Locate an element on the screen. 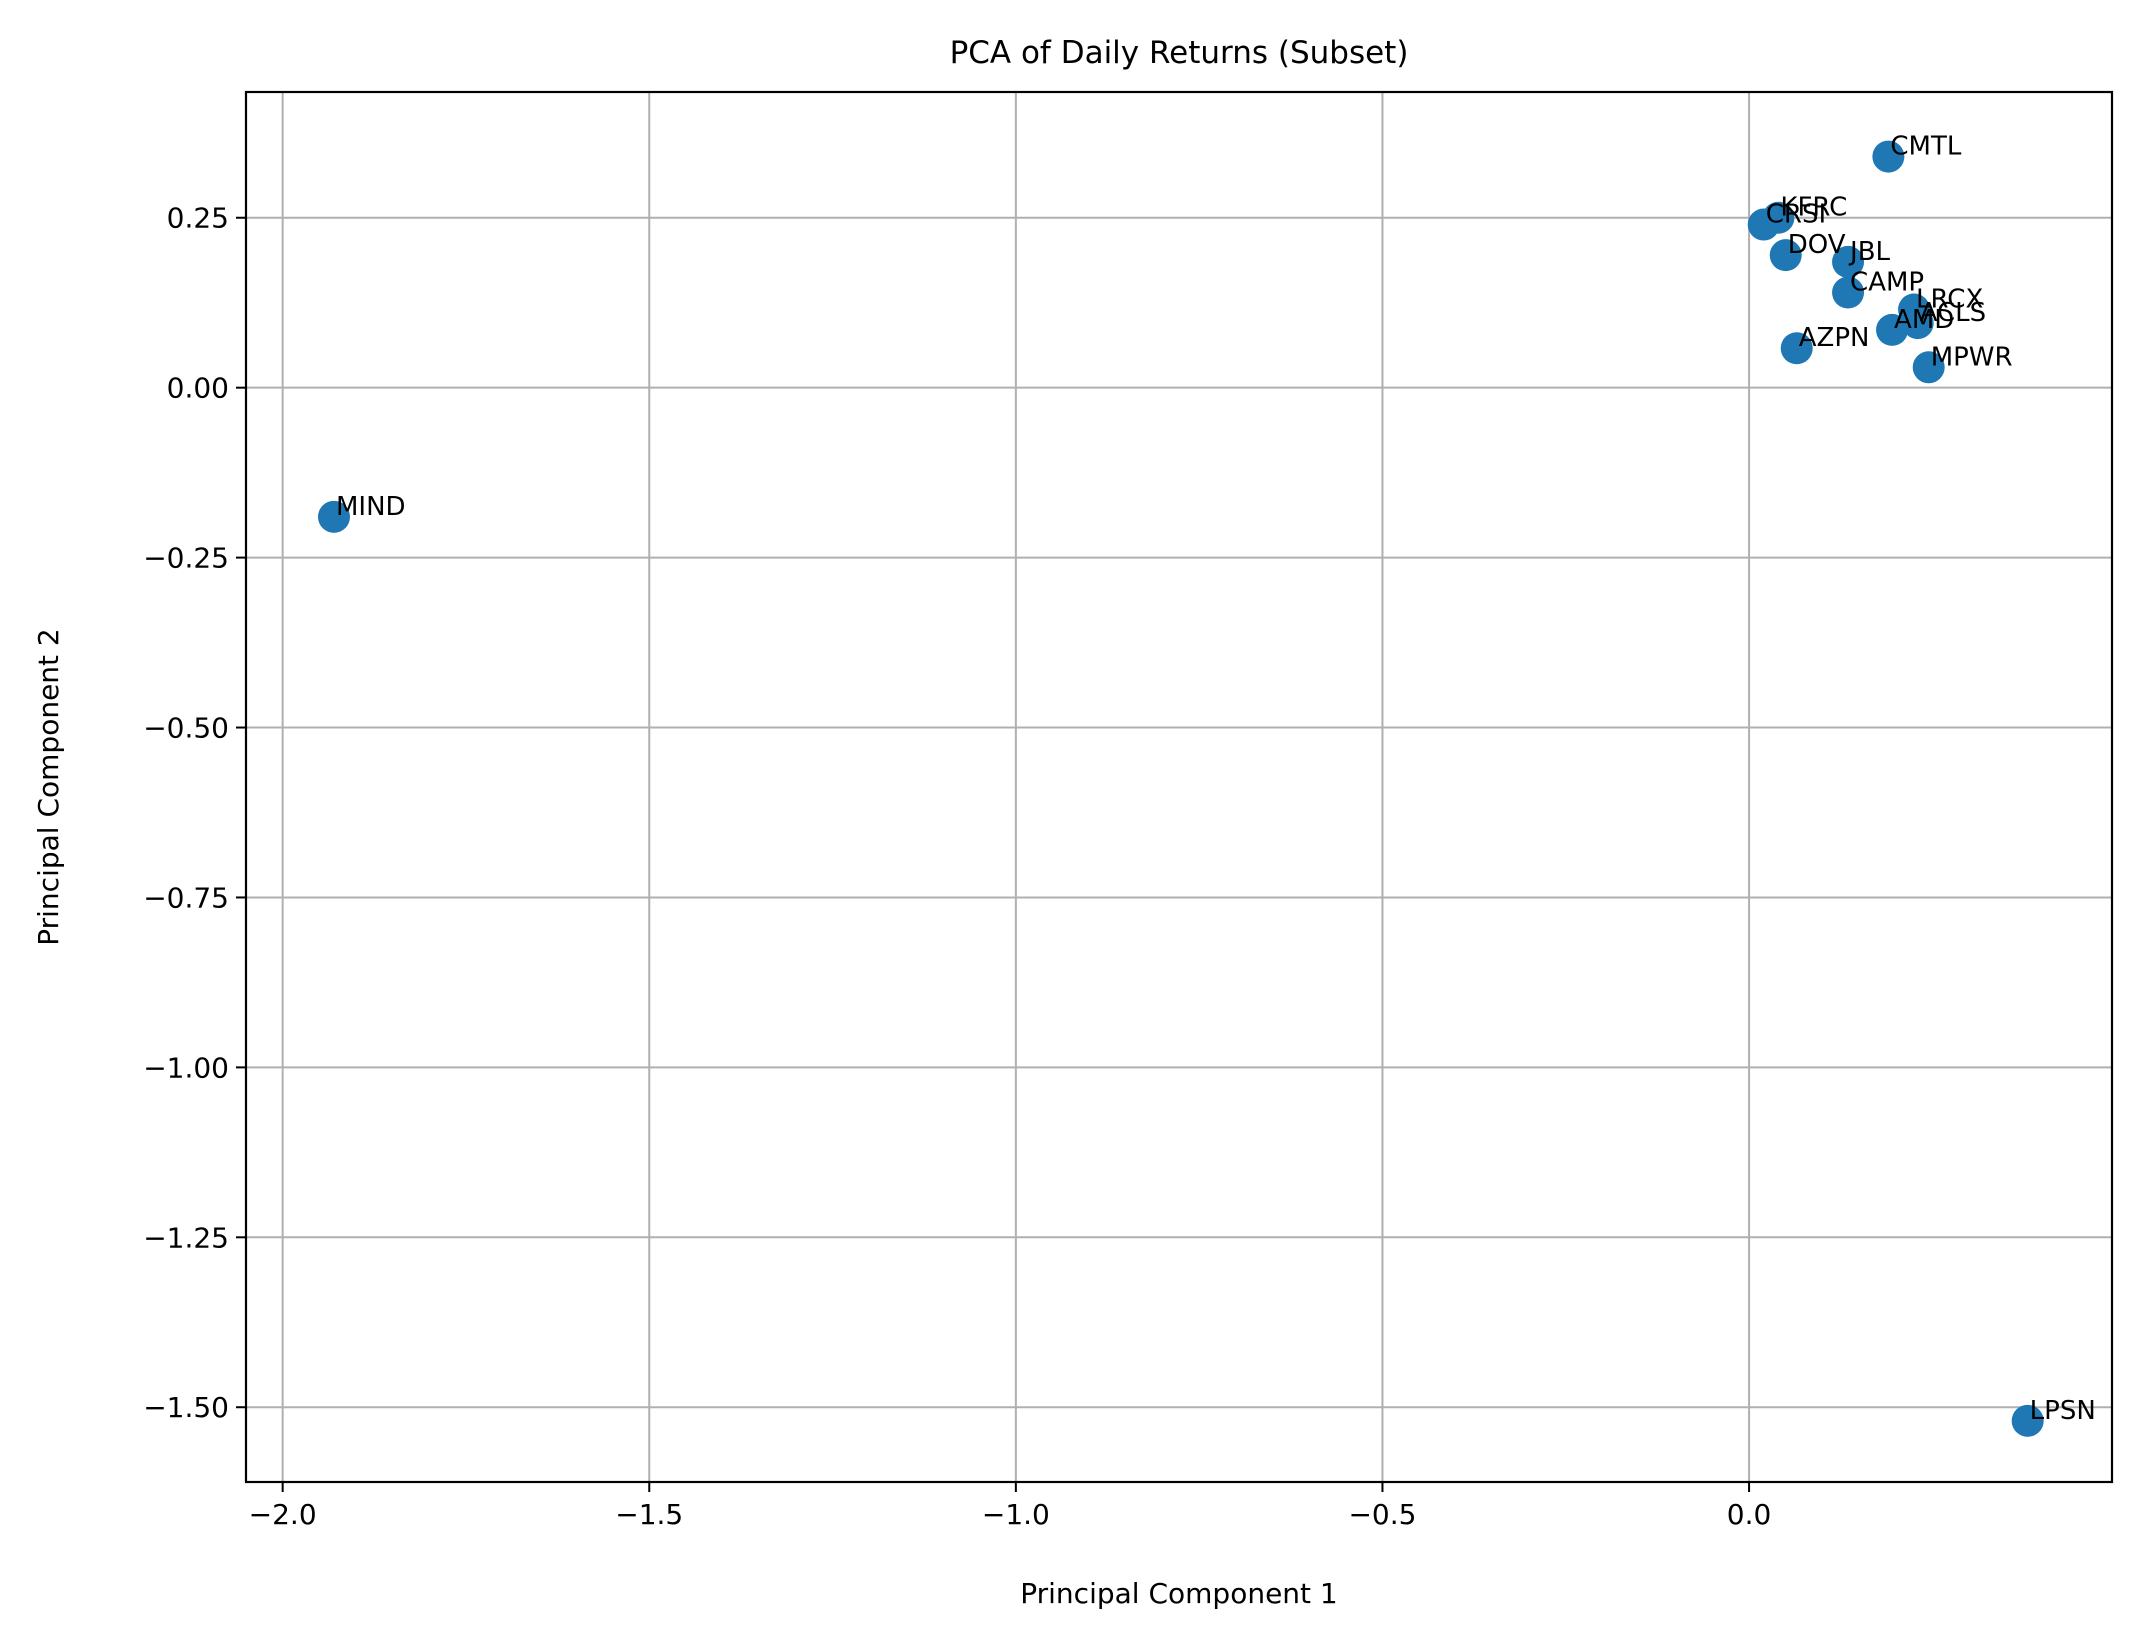 This screenshot has width=2146, height=1638. data-point-cmtl is located at coordinates (1888, 156).